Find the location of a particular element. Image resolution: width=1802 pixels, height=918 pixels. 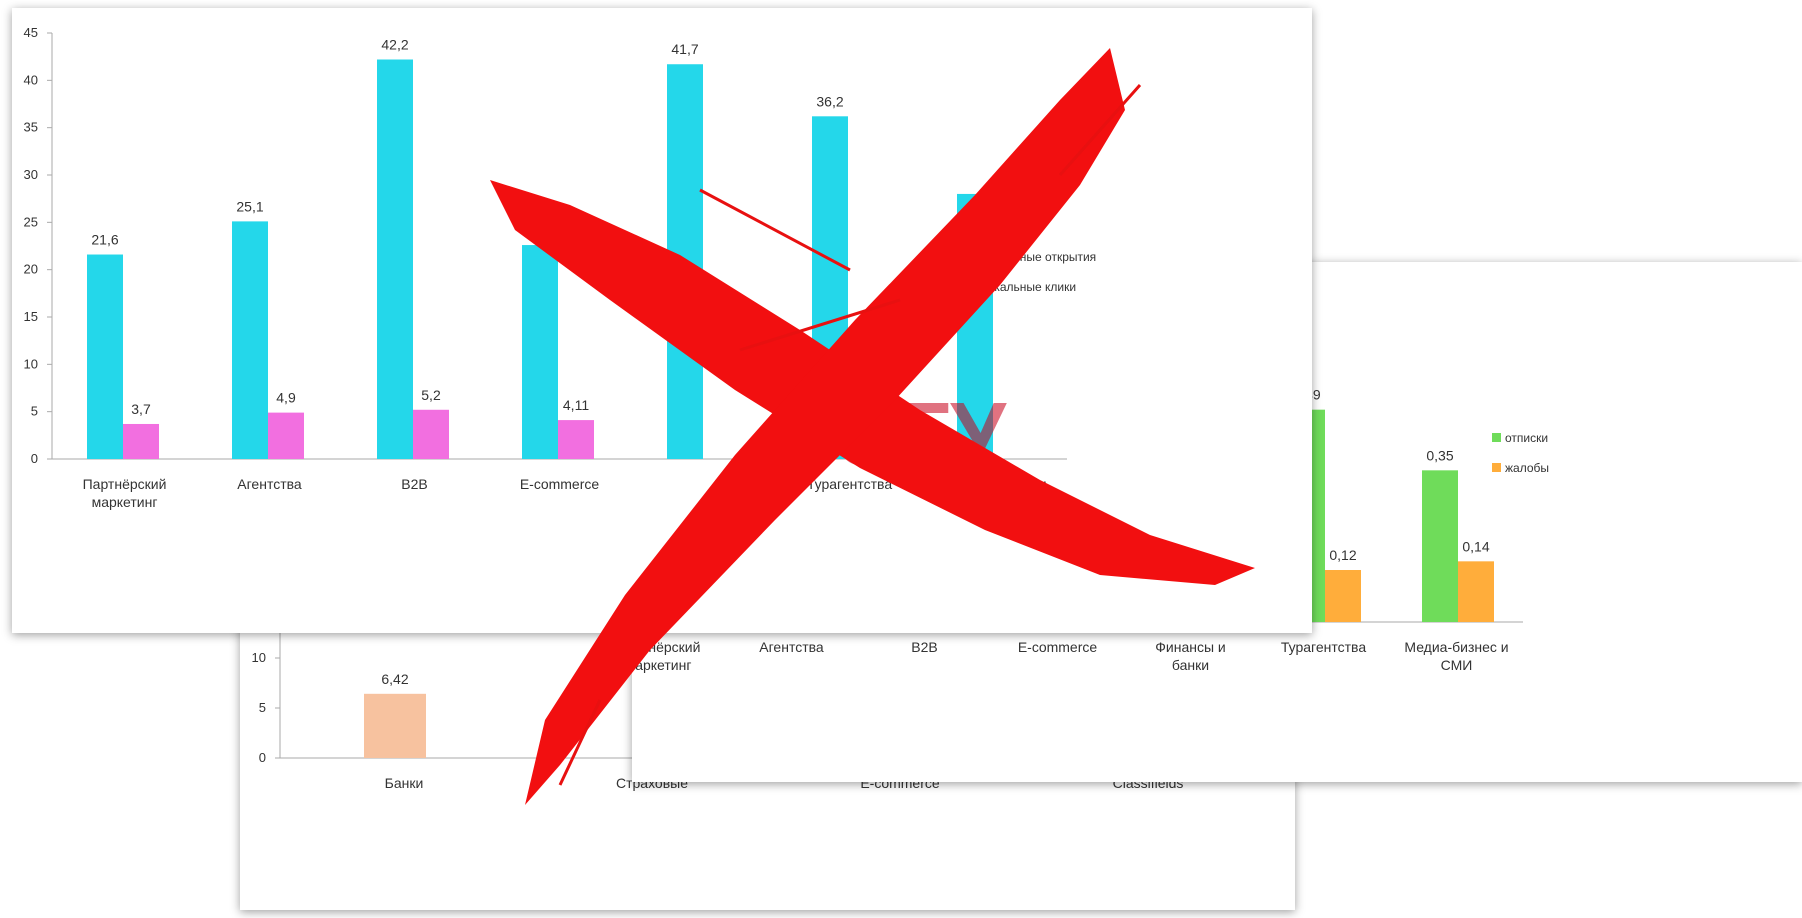

data-label: 22,6 is located at coordinates (539, 230).